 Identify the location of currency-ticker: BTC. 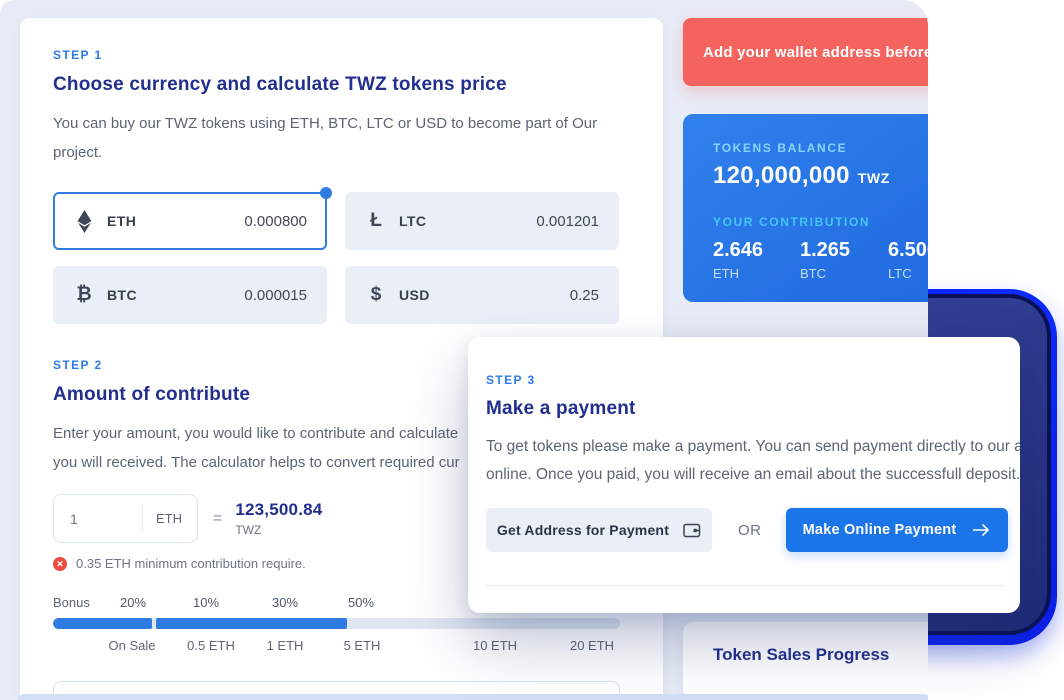
(122, 295).